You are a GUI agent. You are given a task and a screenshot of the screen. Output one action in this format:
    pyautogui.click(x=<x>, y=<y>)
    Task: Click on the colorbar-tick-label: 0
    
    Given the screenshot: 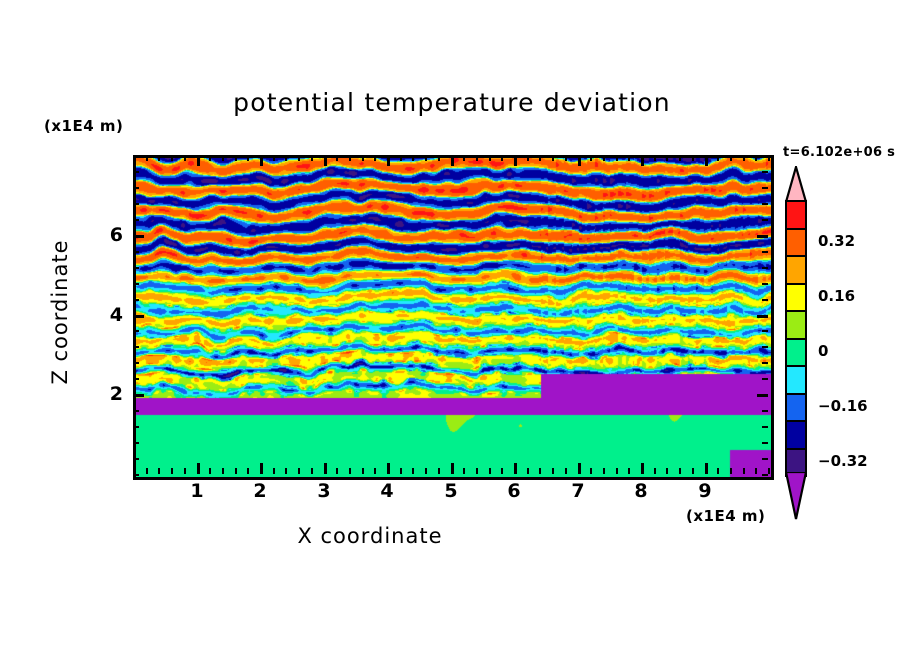 What is the action you would take?
    pyautogui.click(x=823, y=351)
    